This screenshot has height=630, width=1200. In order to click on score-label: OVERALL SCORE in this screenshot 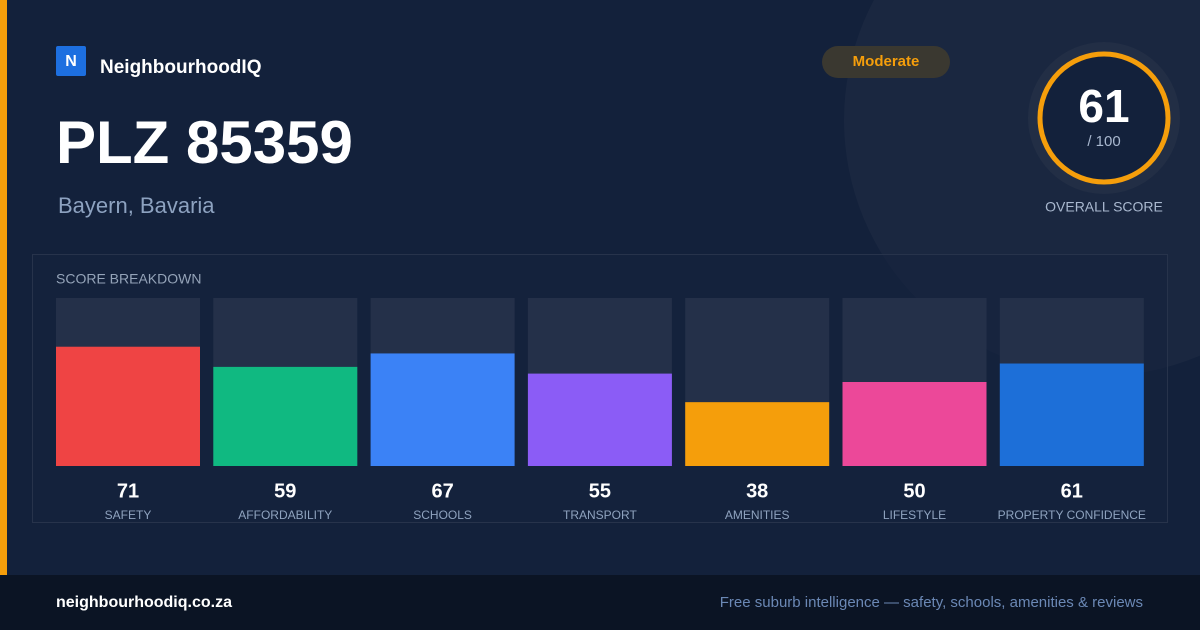, I will do `click(1104, 207)`.